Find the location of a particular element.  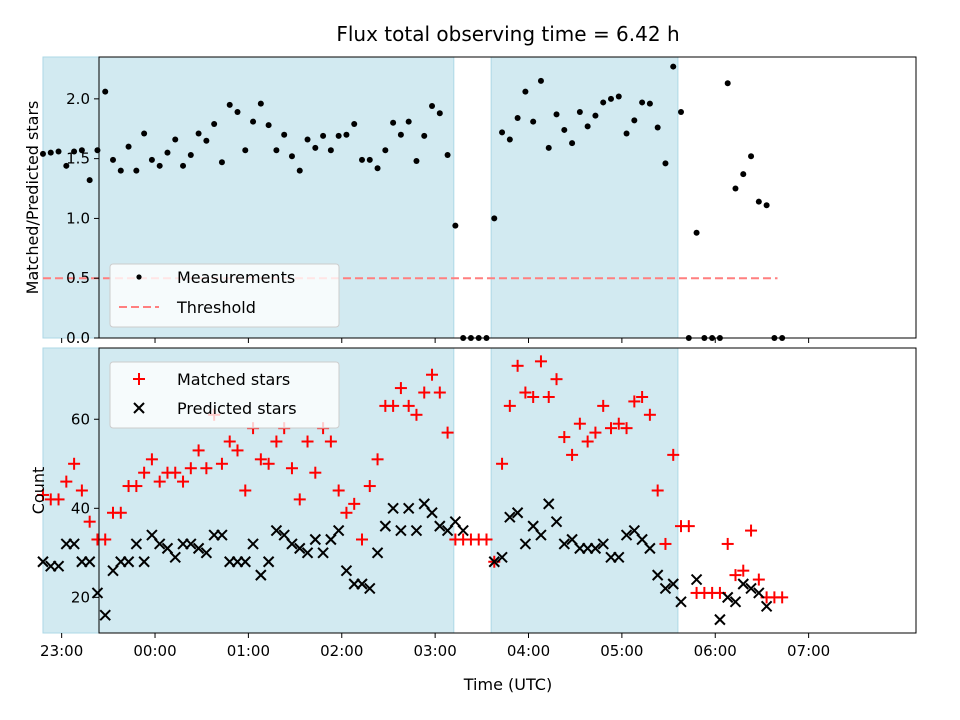

y-tick-label: 20 is located at coordinates (80, 597).